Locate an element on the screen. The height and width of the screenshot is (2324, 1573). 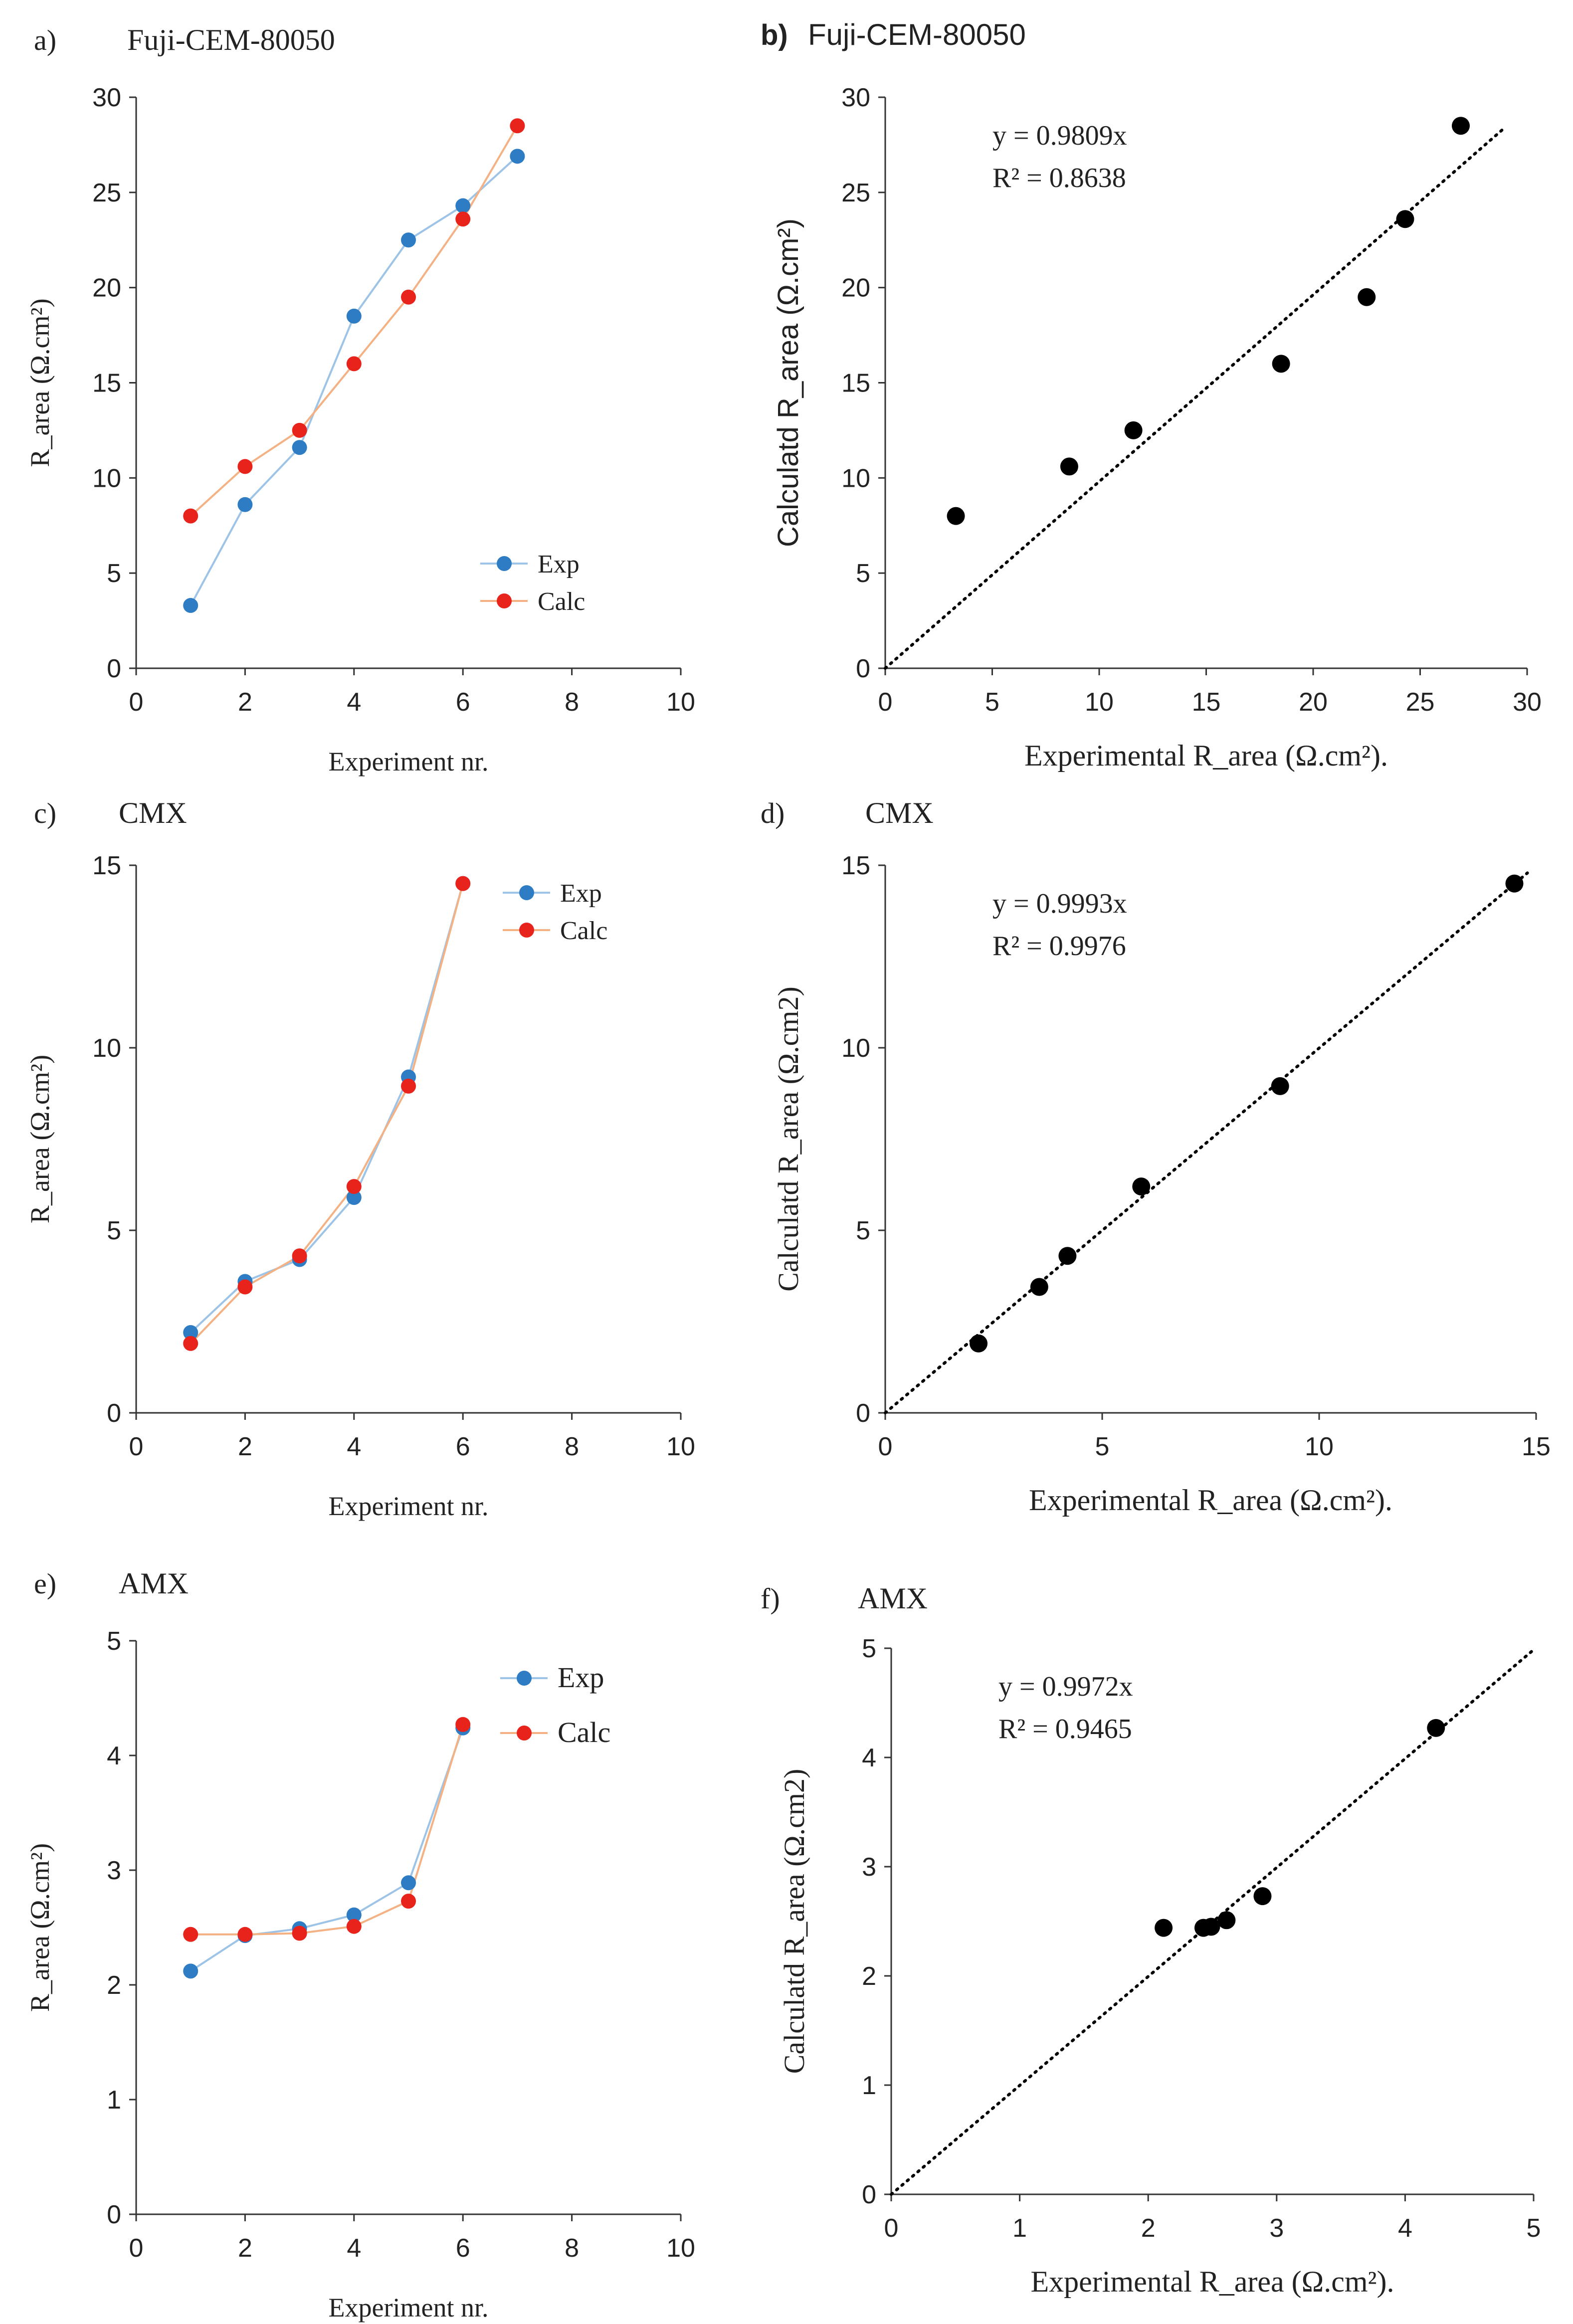
panel-letter: a) is located at coordinates (45, 40).